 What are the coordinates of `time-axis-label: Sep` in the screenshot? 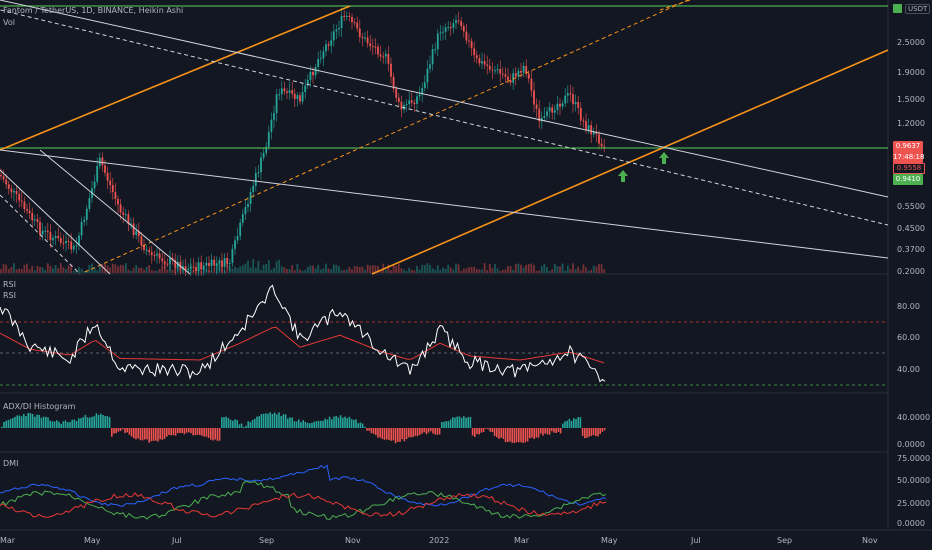 It's located at (267, 540).